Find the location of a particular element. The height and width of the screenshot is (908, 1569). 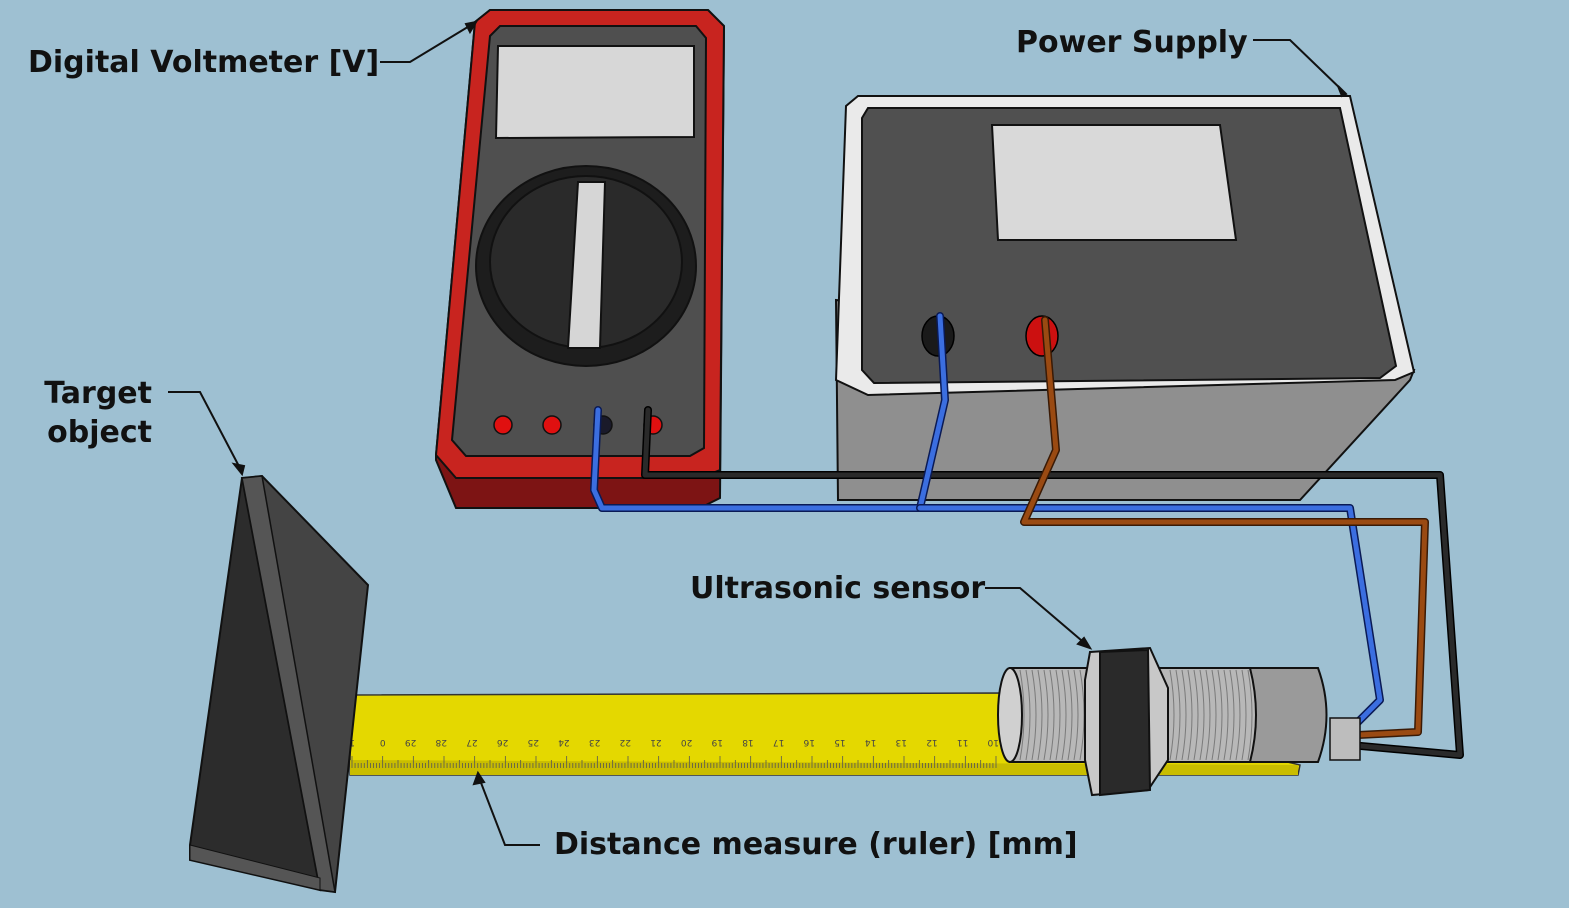

target-label-line2: object is located at coordinates (99, 432).